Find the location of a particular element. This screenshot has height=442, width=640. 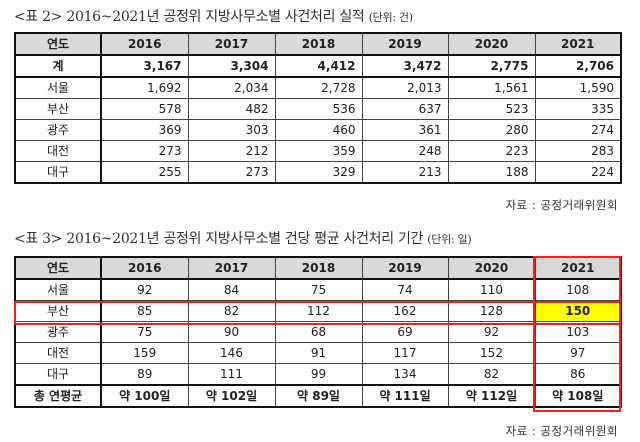

table-row: 광주 75 90 68 69 92 103 is located at coordinates (318, 332).